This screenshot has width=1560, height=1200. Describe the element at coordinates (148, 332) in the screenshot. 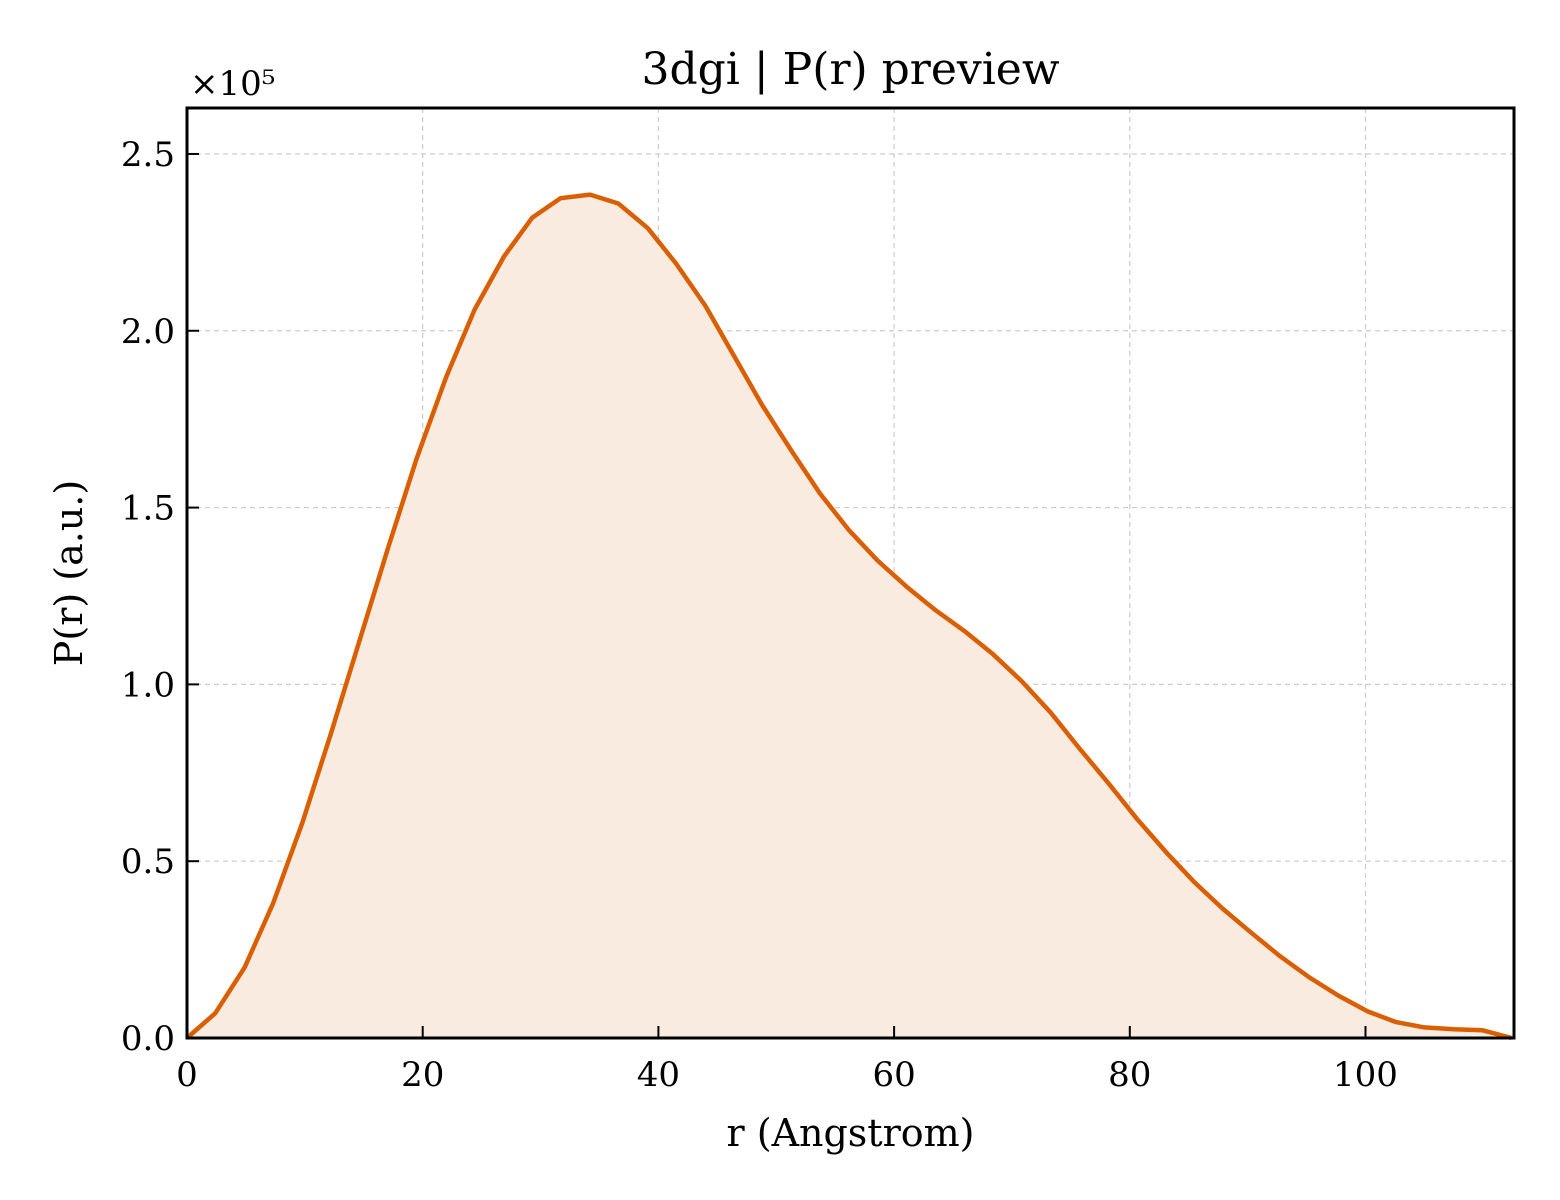

I see `y-tick-label: 2.0` at that location.